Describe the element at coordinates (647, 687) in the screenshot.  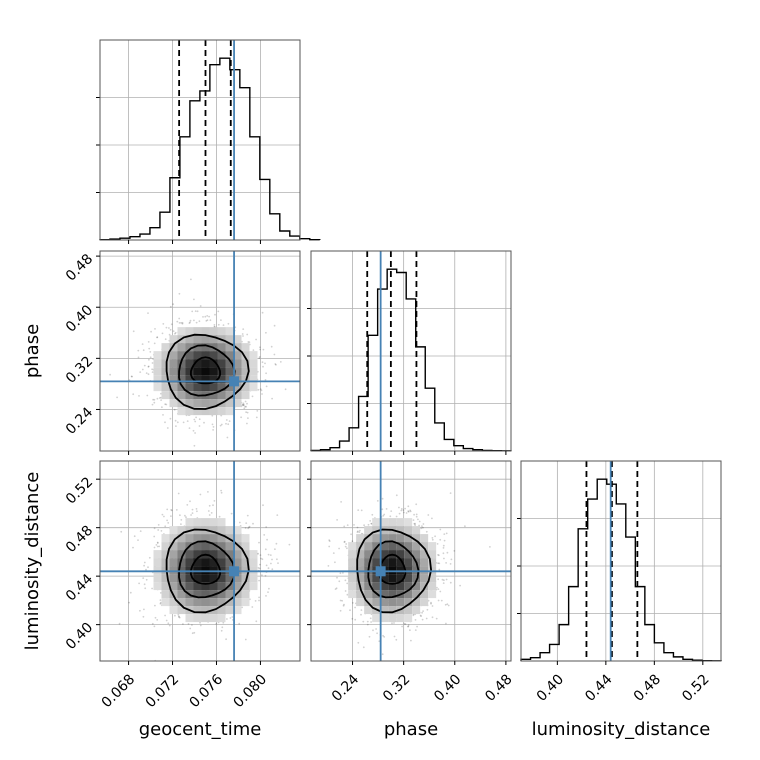
I see `x-tick-label: 0.48` at that location.